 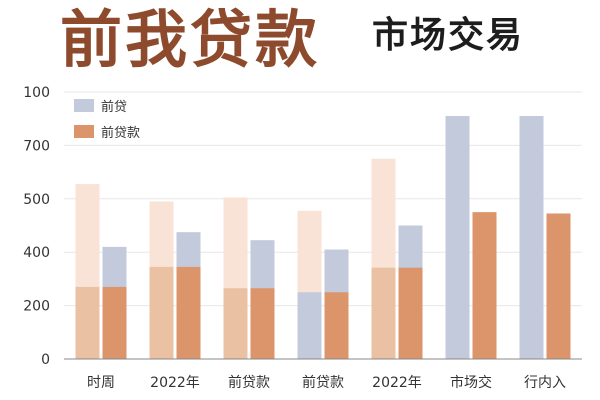 I want to click on y-tick-label: 500, so click(x=36, y=200).